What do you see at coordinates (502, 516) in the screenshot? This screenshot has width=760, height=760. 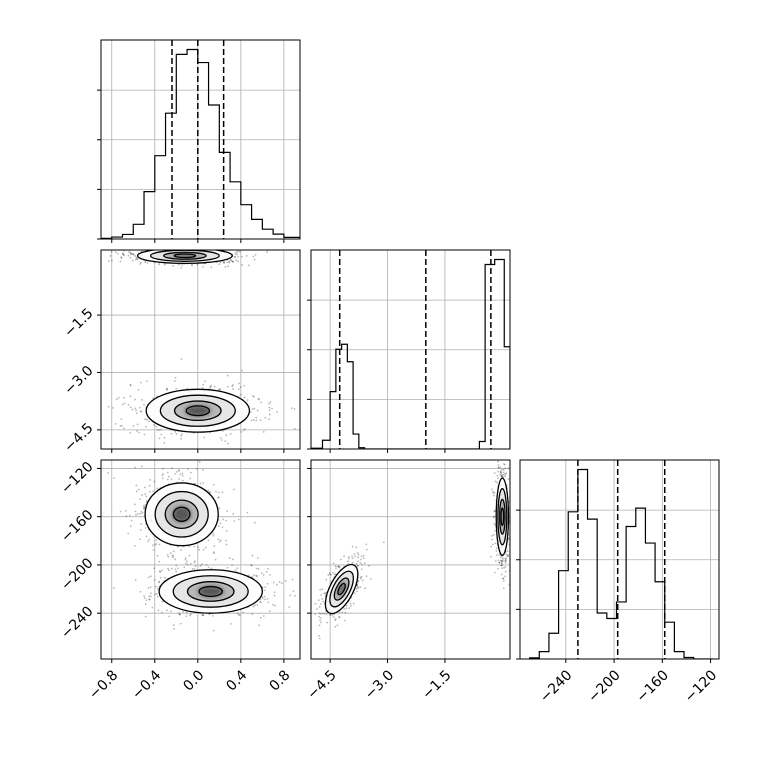 I see `contour-group` at bounding box center [502, 516].